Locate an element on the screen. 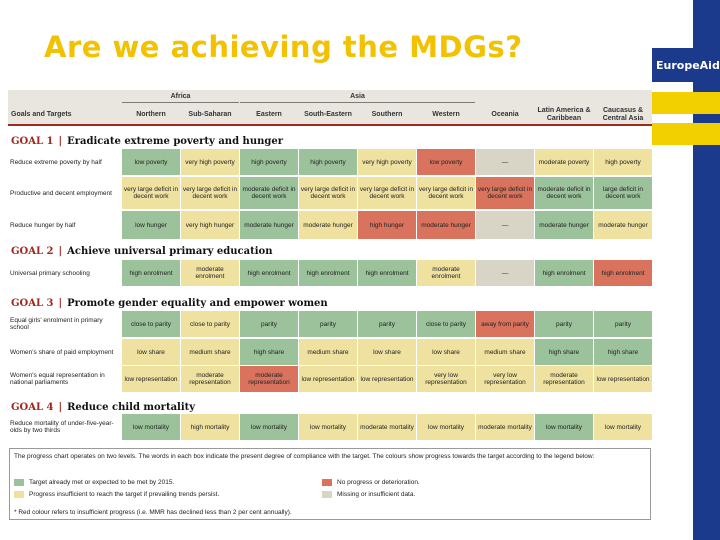  progress-cell: very high poverty is located at coordinates (210, 162).